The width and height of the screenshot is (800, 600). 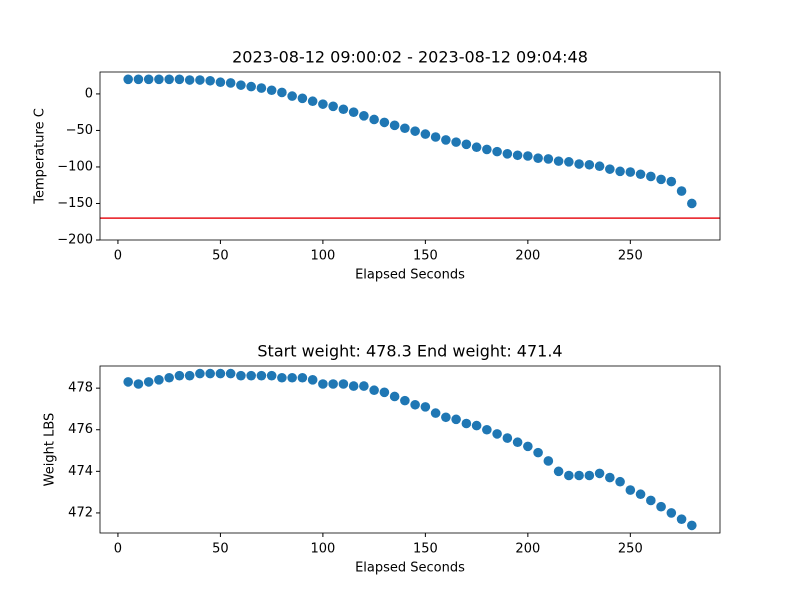 What do you see at coordinates (630, 256) in the screenshot?
I see `x-tick-label: 250` at bounding box center [630, 256].